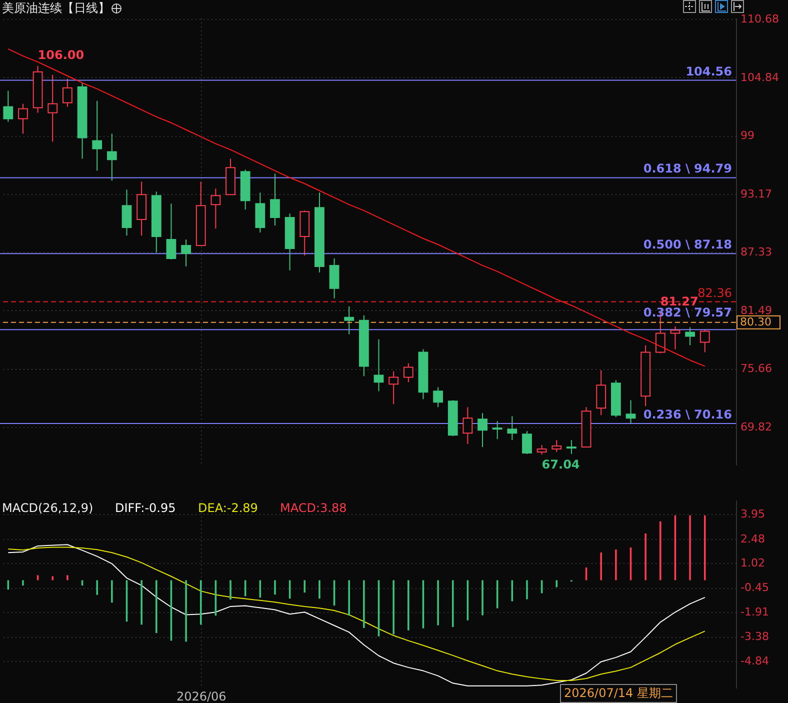  Describe the element at coordinates (759, 19) in the screenshot. I see `y-tick-label: 110.68` at that location.